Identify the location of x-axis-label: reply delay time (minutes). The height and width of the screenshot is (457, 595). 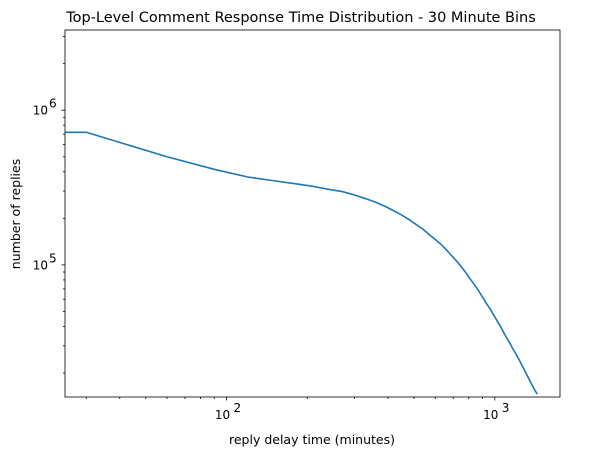
(312, 439).